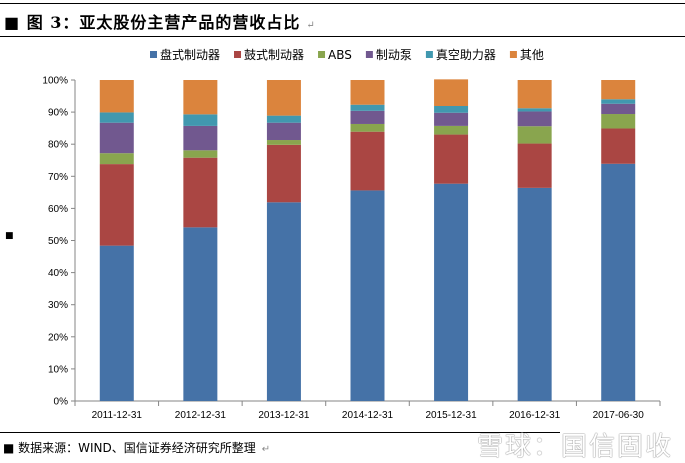 The height and width of the screenshot is (463, 685). What do you see at coordinates (152, 22) in the screenshot?
I see `title-text: ■ 图 3：亚太股份主营产品的营收占比` at bounding box center [152, 22].